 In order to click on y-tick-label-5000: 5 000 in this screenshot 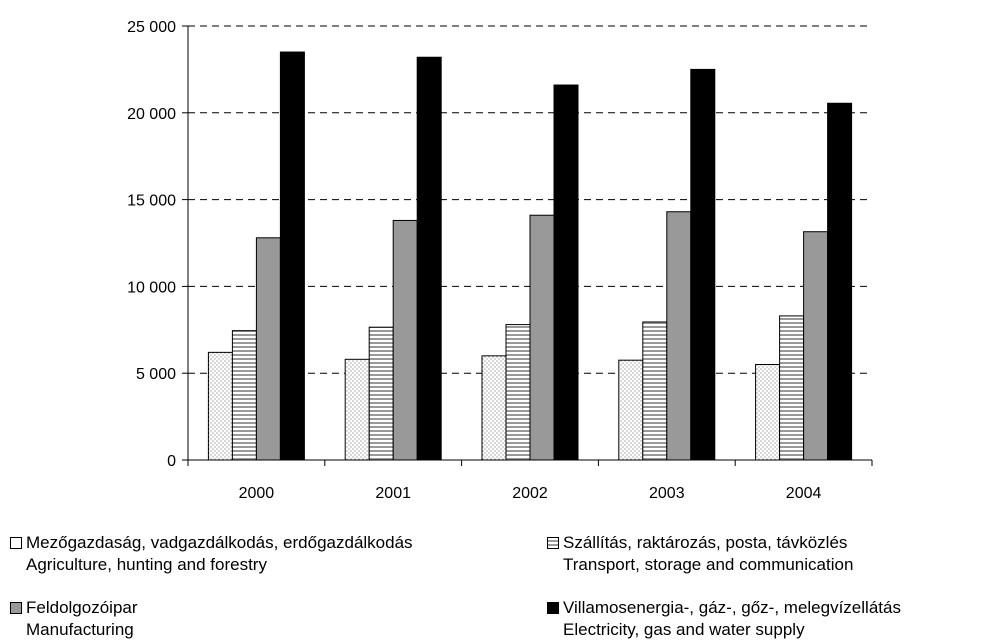, I will do `click(156, 374)`.